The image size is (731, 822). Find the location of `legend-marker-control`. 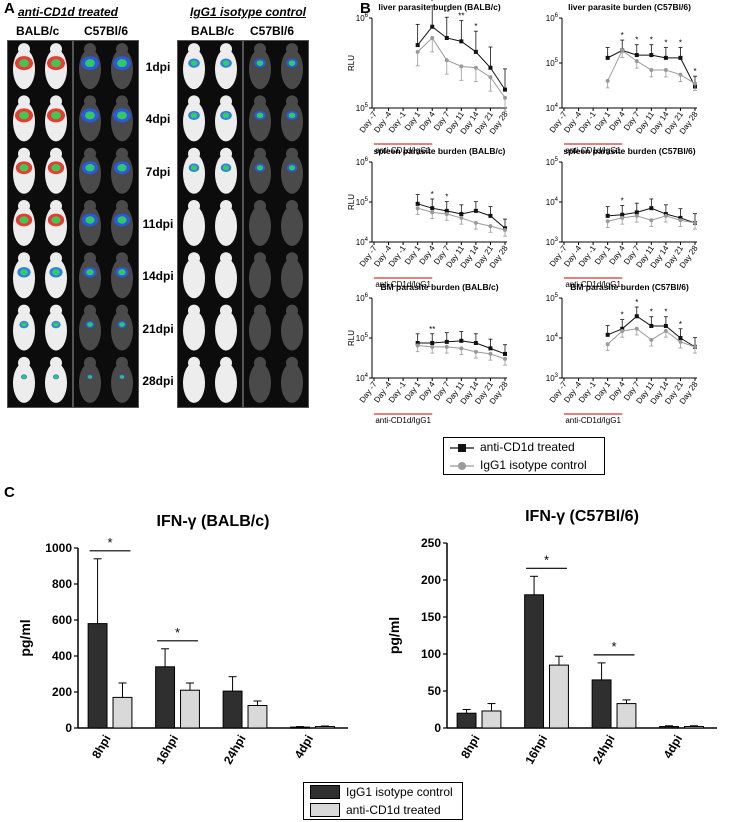

legend-marker-control is located at coordinates (462, 465).